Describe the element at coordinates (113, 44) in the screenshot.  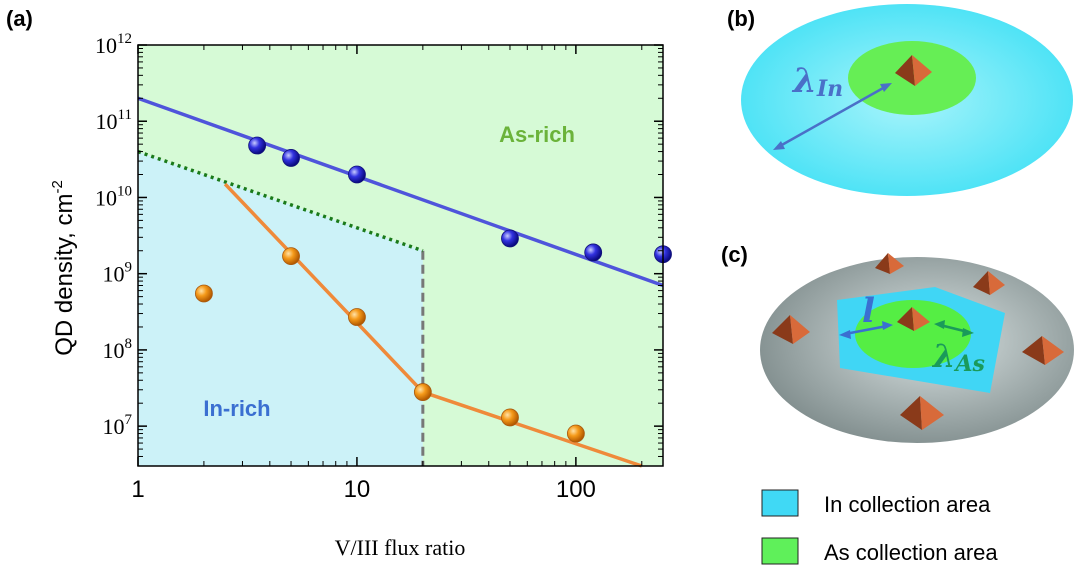
I see `y-tick-label: 10¹²` at that location.